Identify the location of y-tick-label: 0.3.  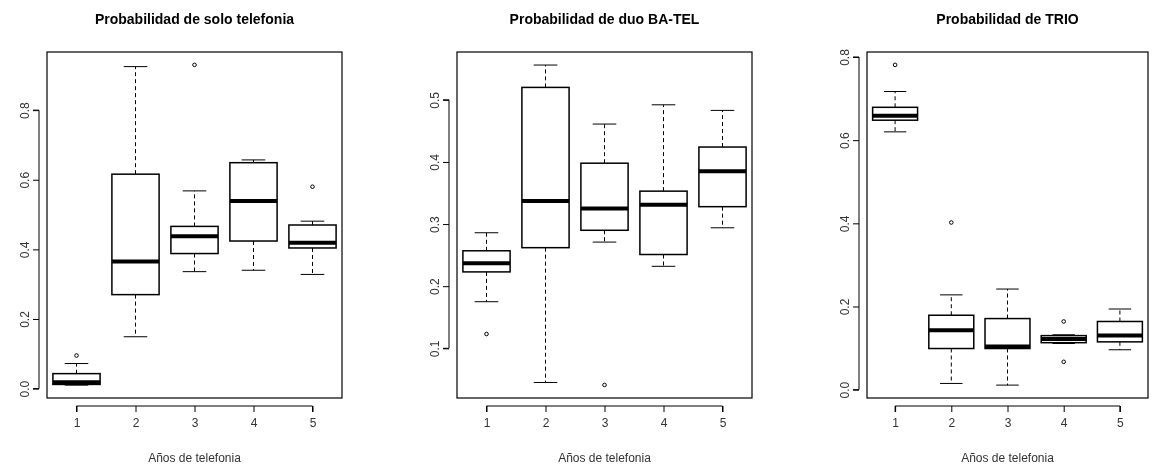
(435, 224).